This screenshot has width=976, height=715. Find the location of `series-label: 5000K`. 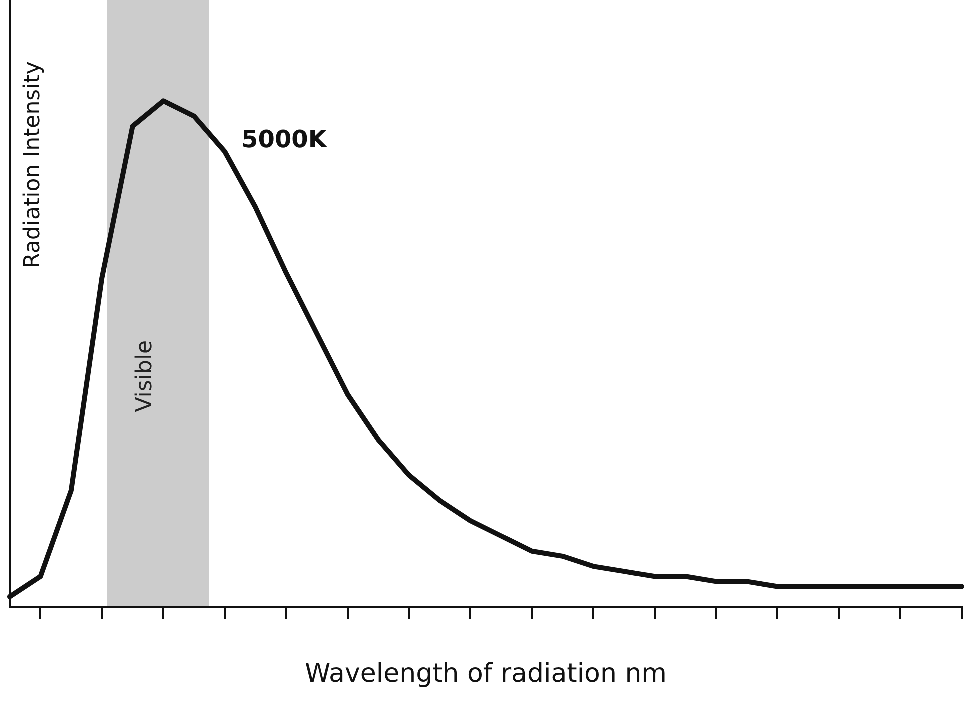

series-label: 5000K is located at coordinates (285, 139).